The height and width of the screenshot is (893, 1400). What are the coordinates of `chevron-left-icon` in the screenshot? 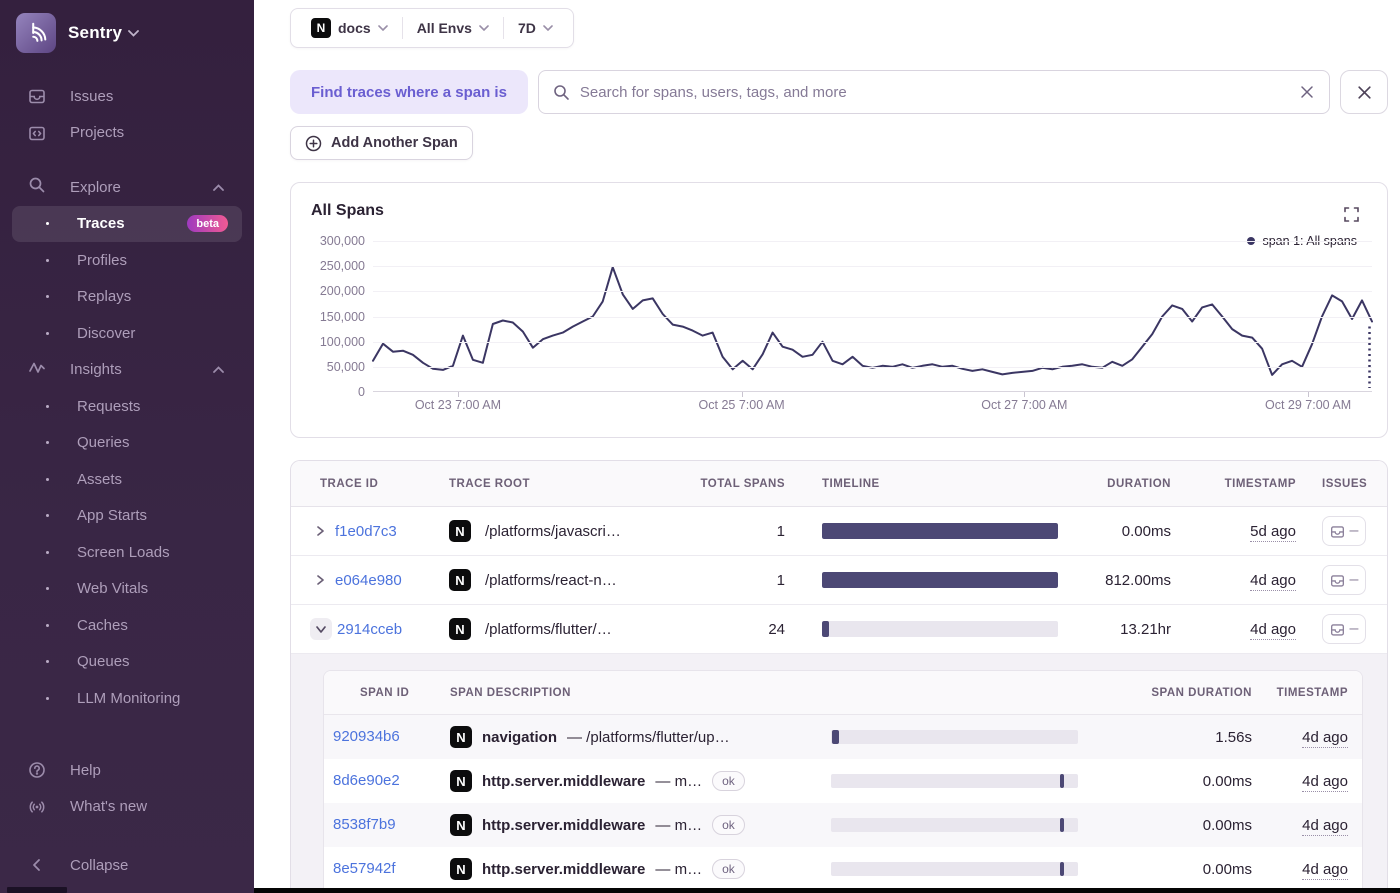 It's located at (37, 865).